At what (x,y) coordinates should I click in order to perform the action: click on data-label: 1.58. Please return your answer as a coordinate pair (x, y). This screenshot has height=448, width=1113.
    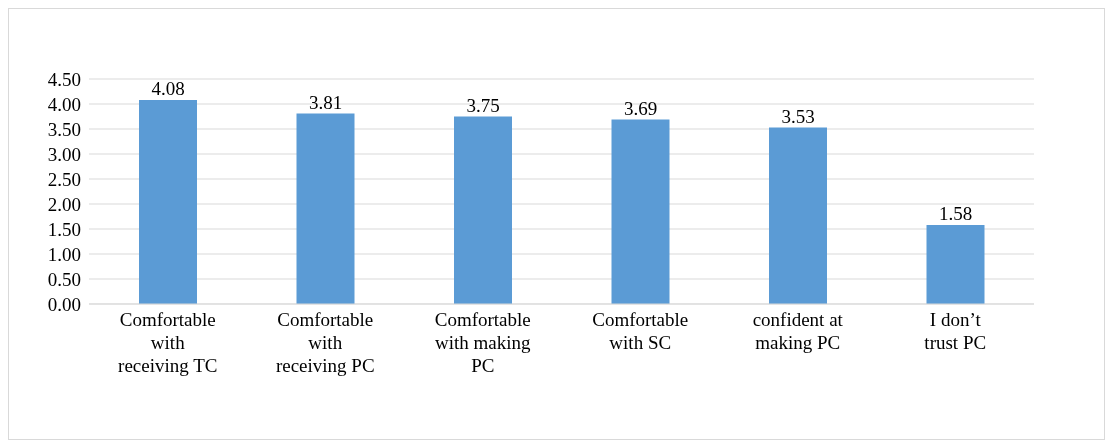
    Looking at the image, I should click on (955, 213).